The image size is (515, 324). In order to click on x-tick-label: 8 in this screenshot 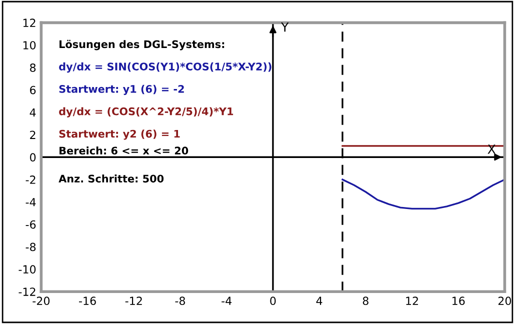, I will do `click(365, 301)`.